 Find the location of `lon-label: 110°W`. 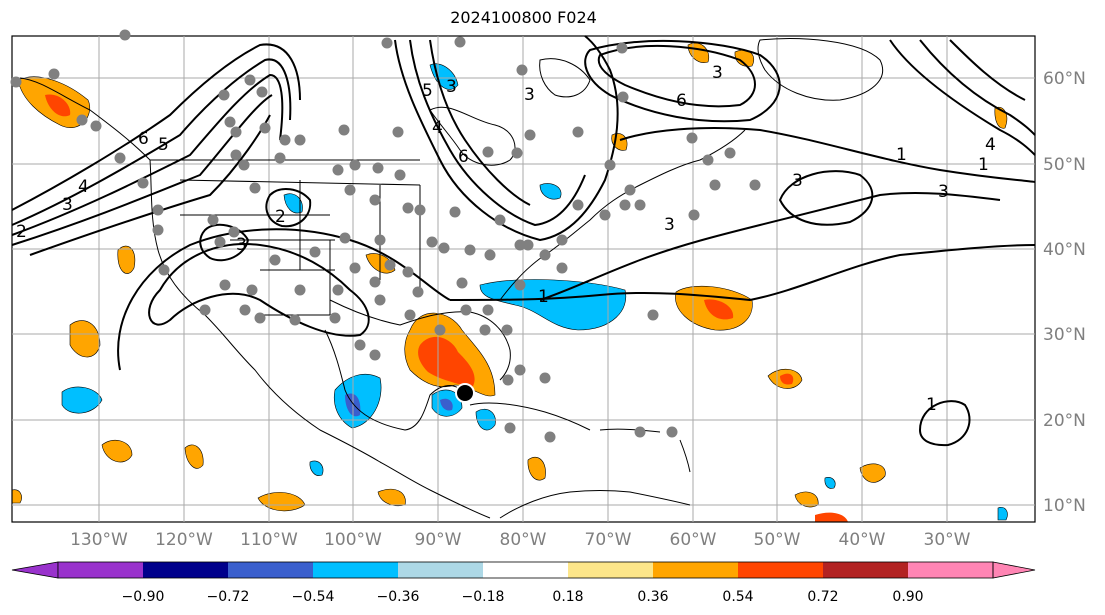

lon-label: 110°W is located at coordinates (269, 540).